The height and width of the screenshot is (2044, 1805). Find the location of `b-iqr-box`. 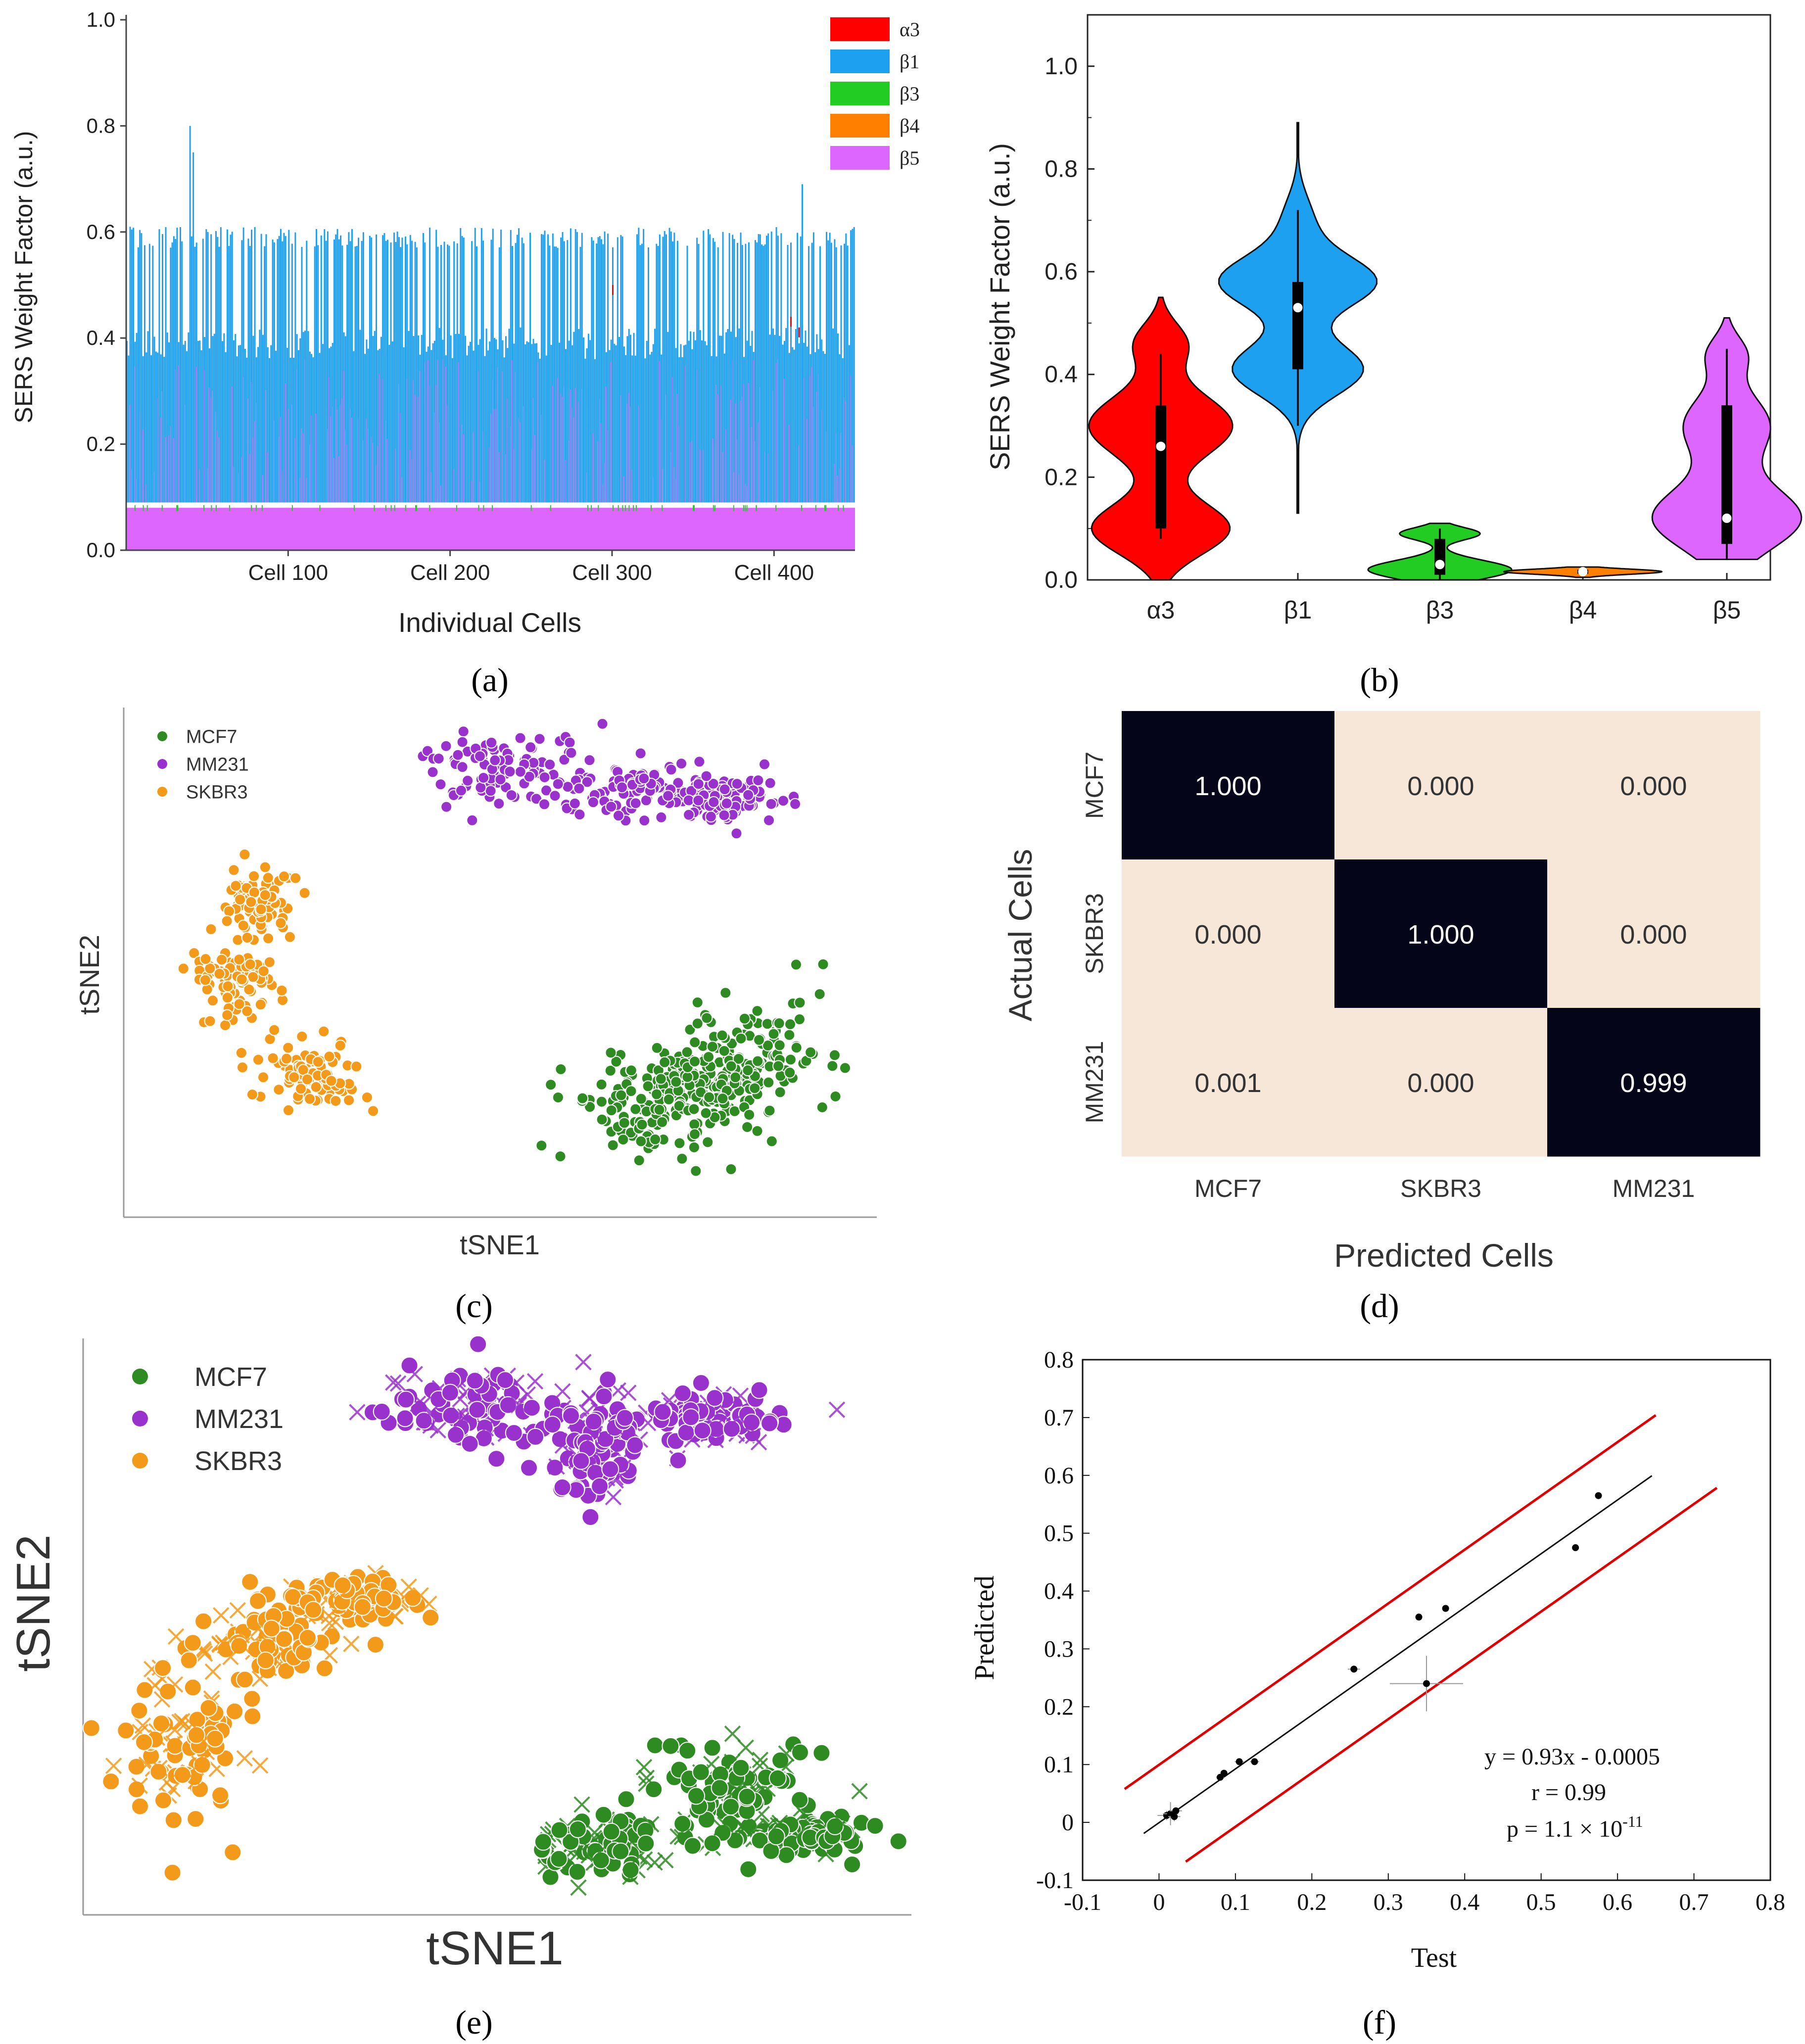

b-iqr-box is located at coordinates (1439, 556).